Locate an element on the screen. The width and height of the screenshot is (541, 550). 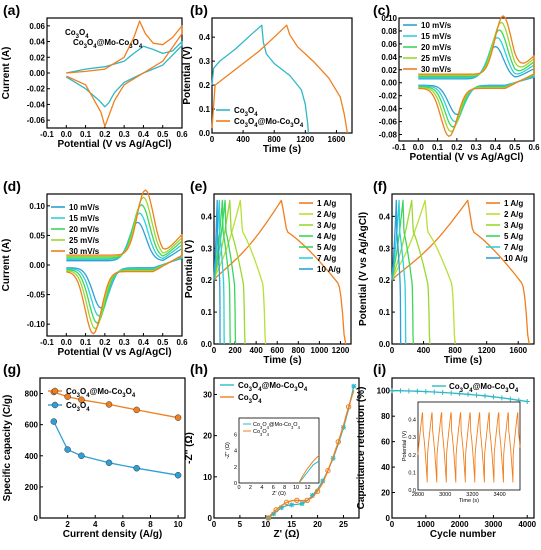
inset-x-tick-label: 3400 is located at coordinates (499, 495).